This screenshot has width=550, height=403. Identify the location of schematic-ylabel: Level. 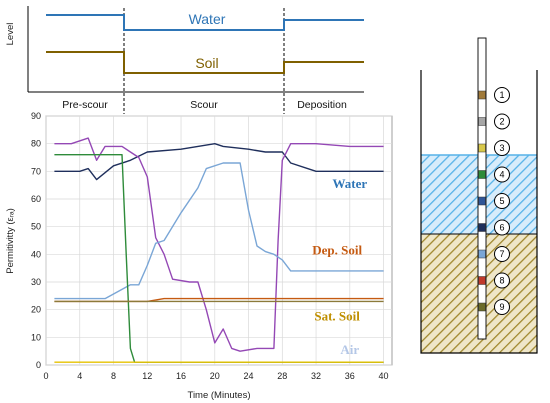
(10, 34).